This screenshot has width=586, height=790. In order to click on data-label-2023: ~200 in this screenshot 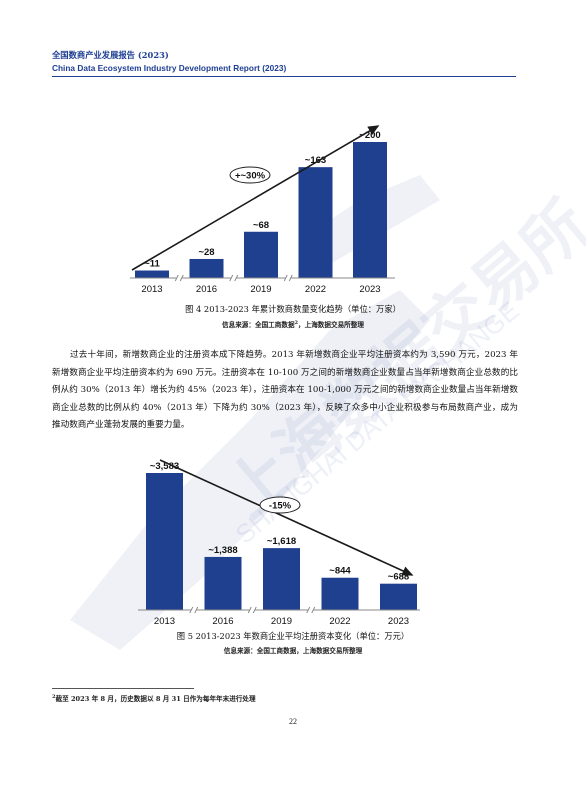, I will do `click(369, 135)`.